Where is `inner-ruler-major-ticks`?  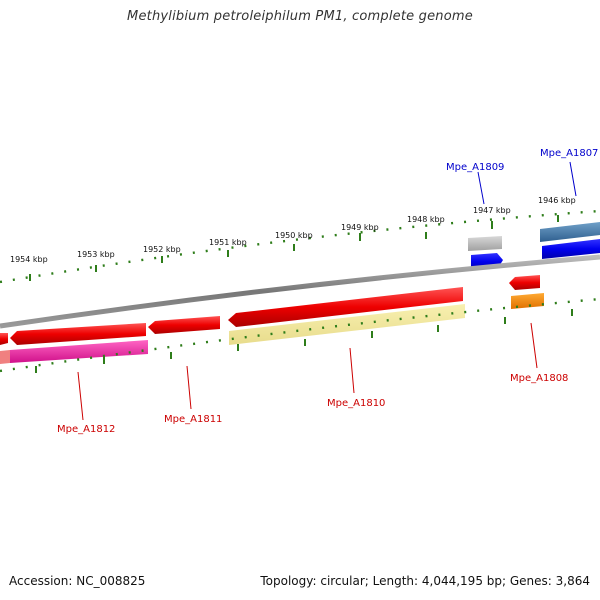
inner-ruler-major-ticks is located at coordinates (304, 341).